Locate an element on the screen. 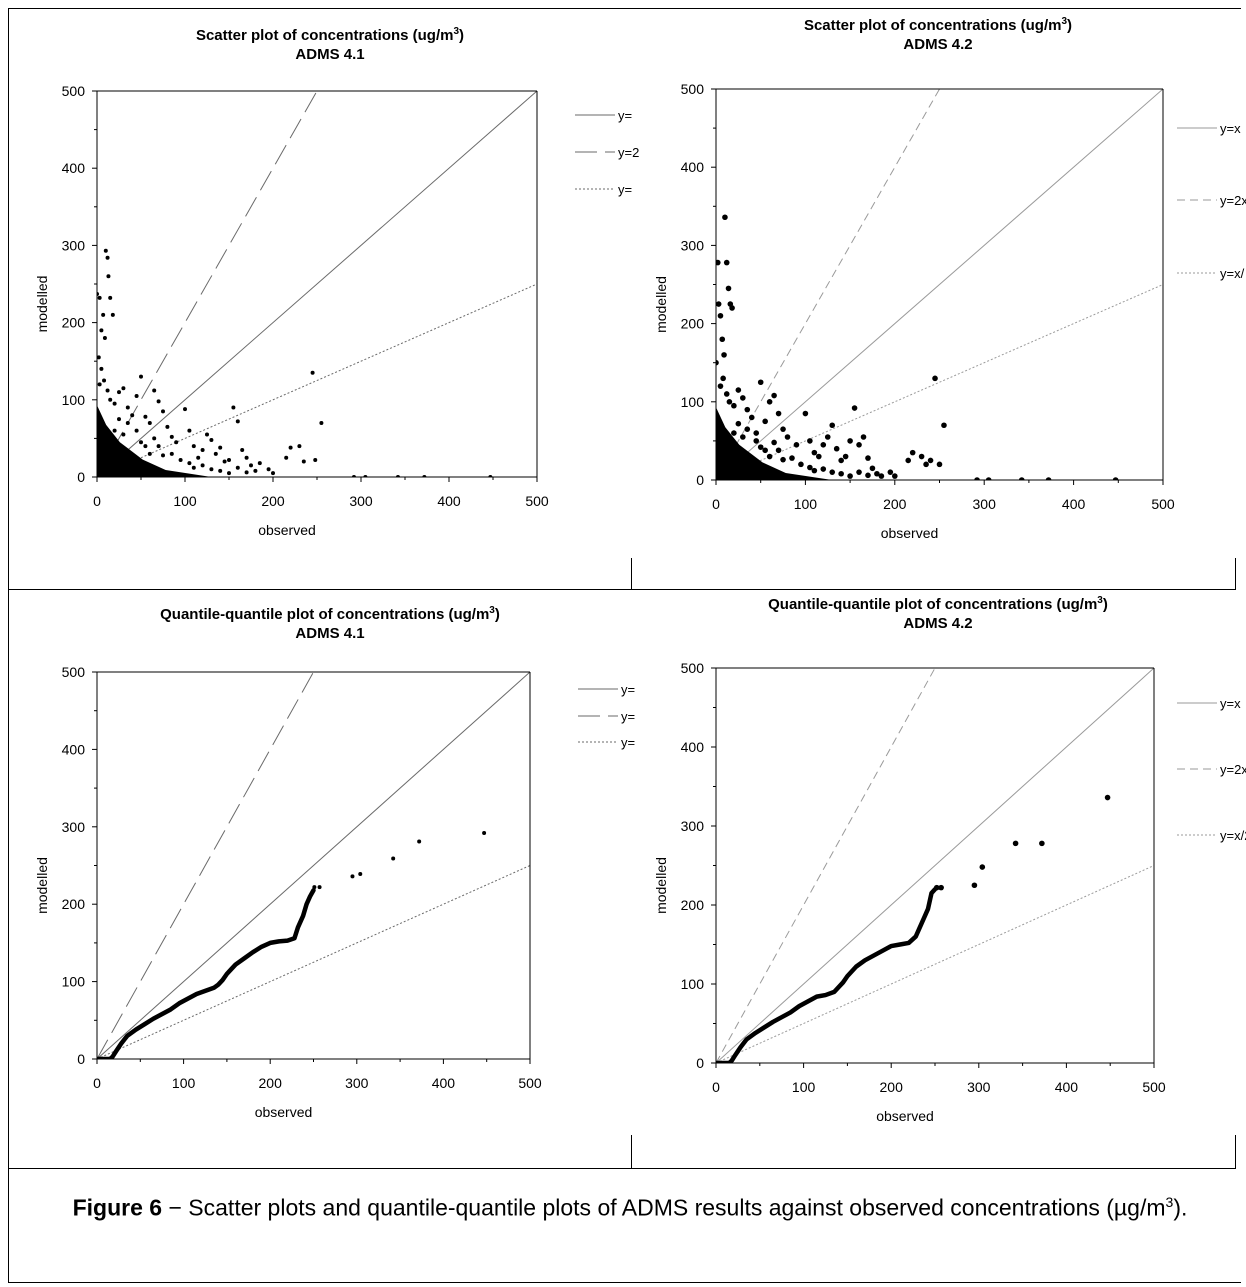 The image size is (1246, 1287). chart-subtitle: ADMS 4.1 is located at coordinates (329, 54).